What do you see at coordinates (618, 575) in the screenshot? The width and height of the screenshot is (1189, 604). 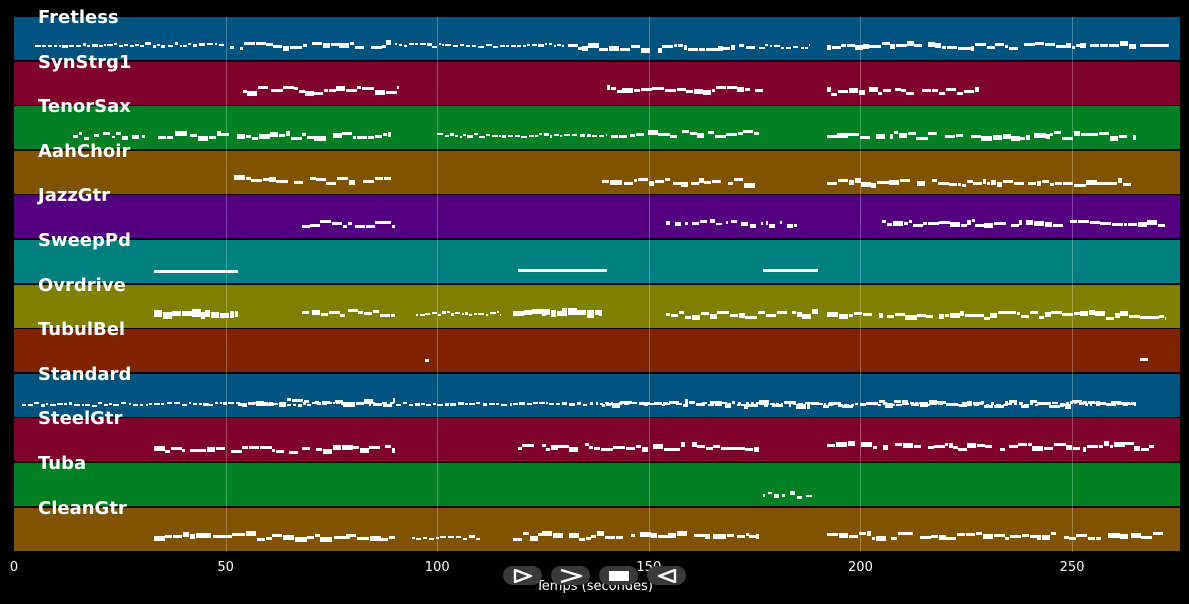 I see `stop-button` at bounding box center [618, 575].